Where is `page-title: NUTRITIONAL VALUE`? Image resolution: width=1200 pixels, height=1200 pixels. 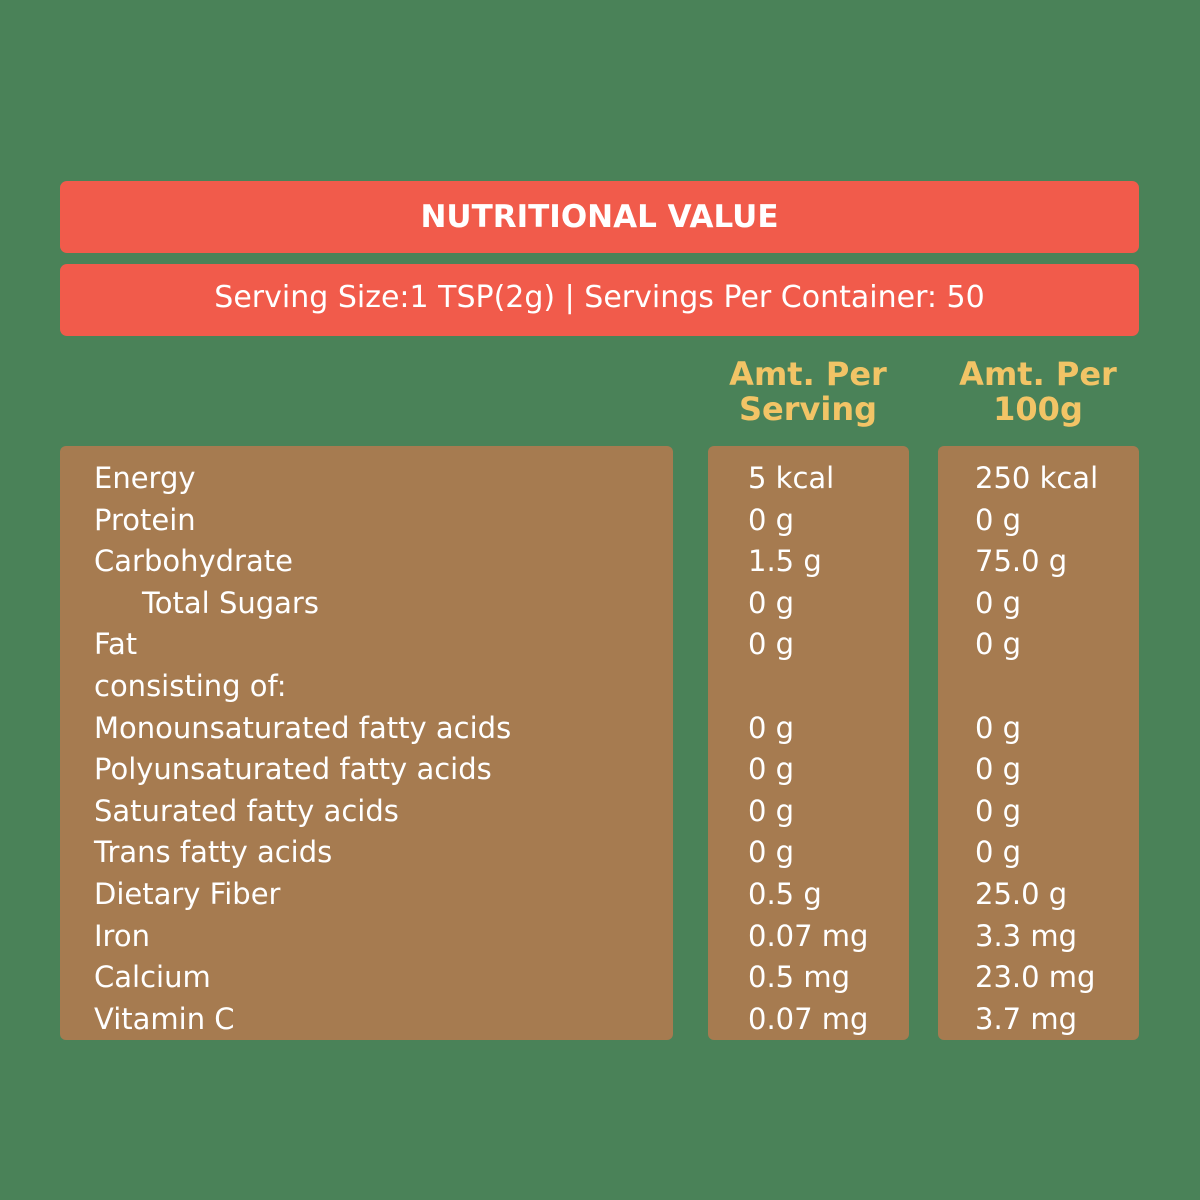 page-title: NUTRITIONAL VALUE is located at coordinates (599, 217).